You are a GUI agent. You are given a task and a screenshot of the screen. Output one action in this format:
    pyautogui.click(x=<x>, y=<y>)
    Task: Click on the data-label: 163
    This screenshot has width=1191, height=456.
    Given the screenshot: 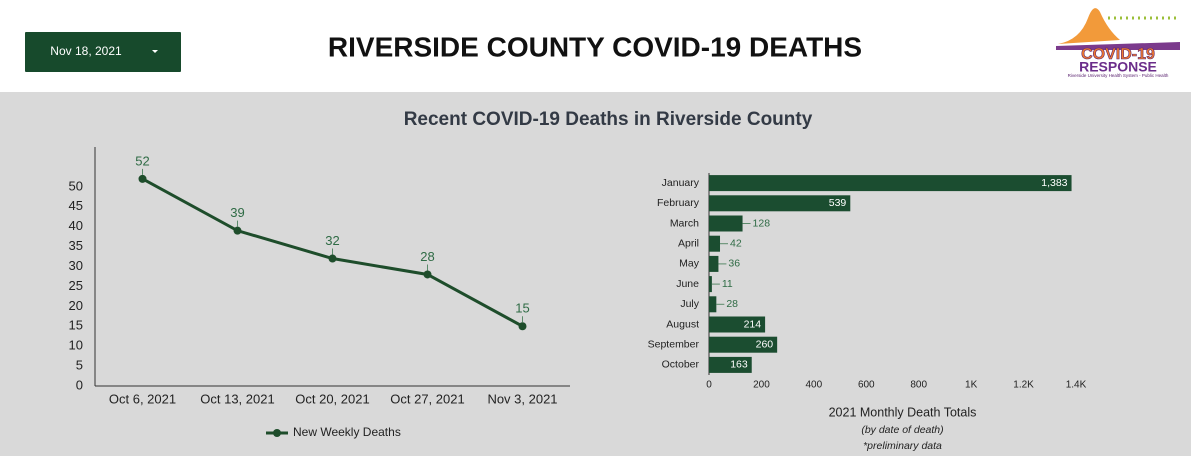 What is the action you would take?
    pyautogui.click(x=739, y=365)
    